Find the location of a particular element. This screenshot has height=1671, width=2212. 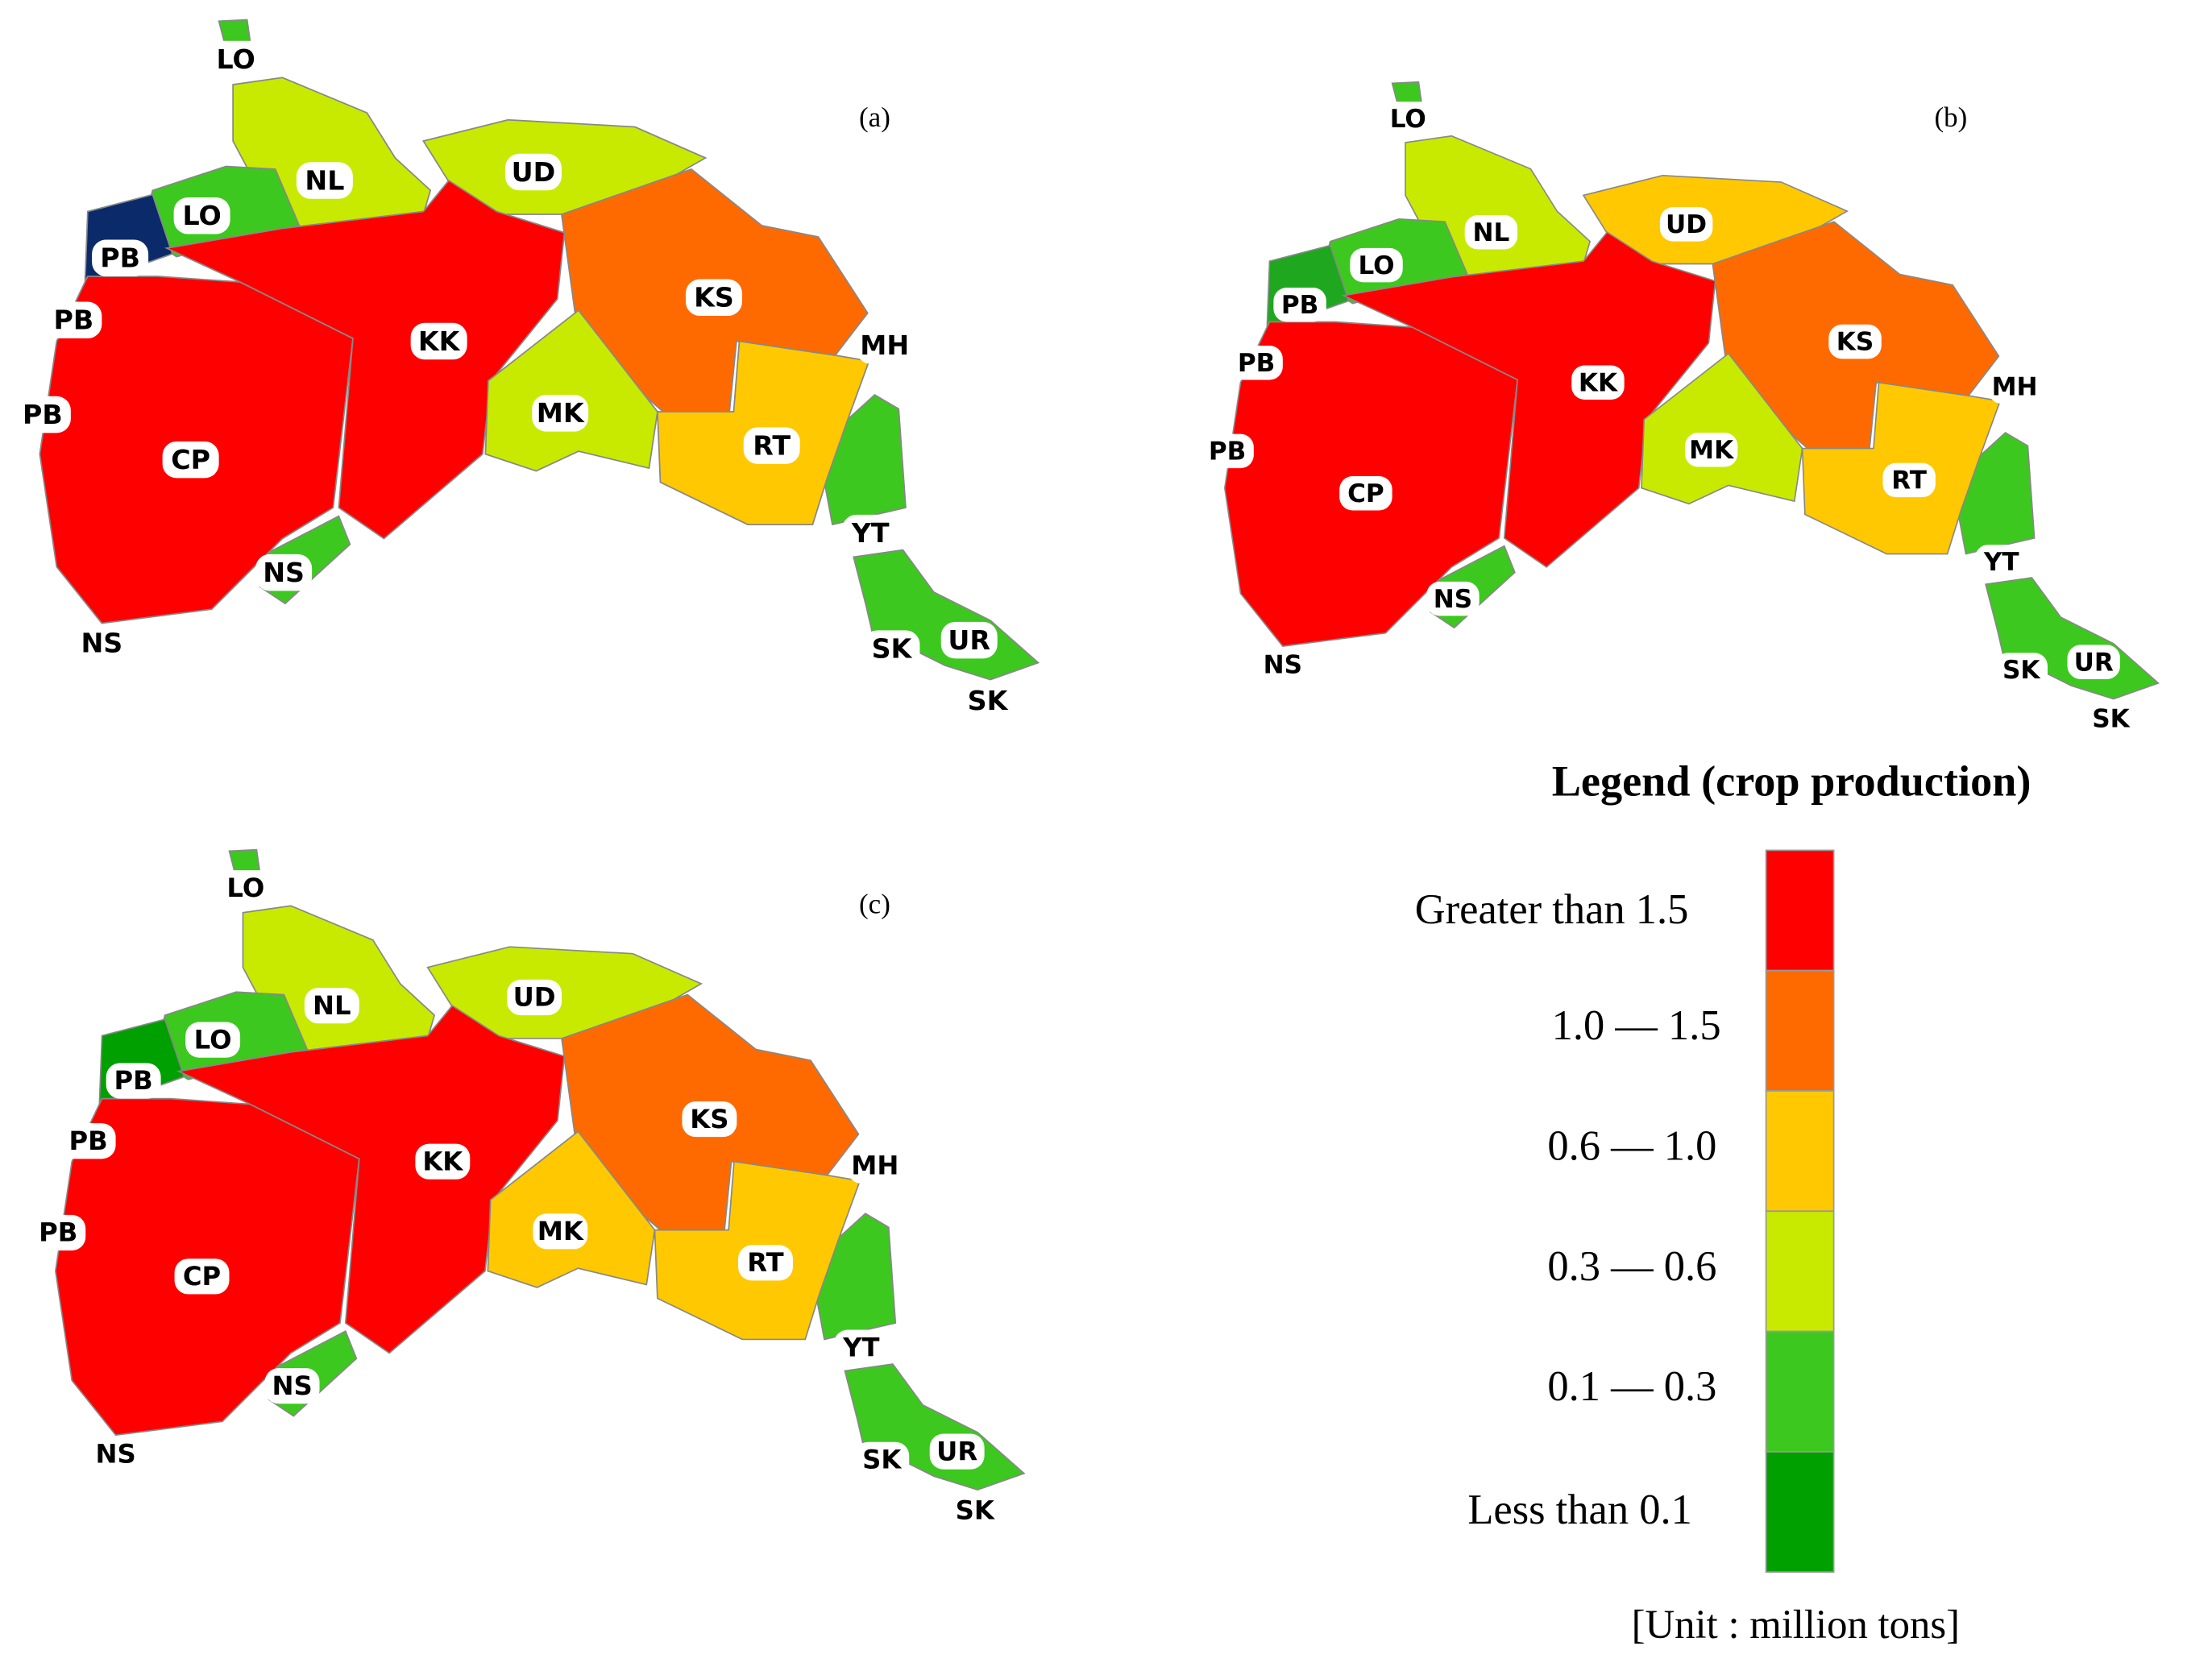

legend-label: 0.6 — 1.0 is located at coordinates (1631, 1146).